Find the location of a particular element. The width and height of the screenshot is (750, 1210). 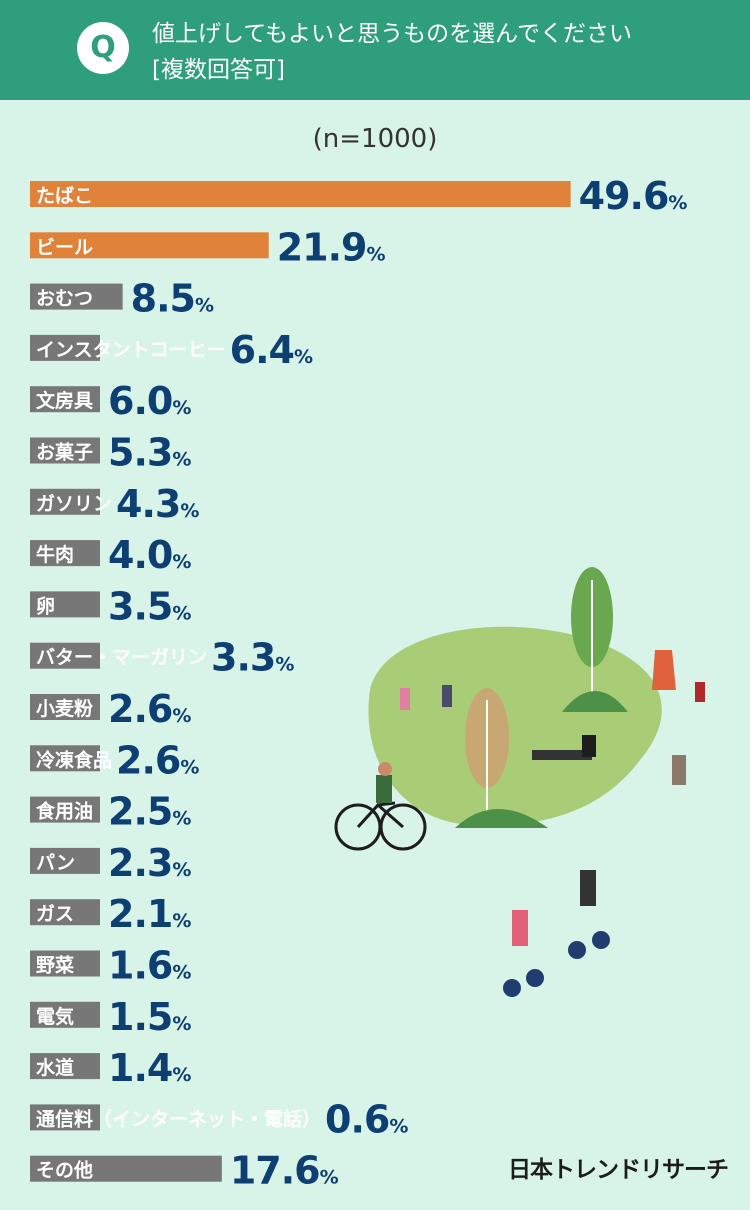

bar-label: ガス is located at coordinates (55, 914).